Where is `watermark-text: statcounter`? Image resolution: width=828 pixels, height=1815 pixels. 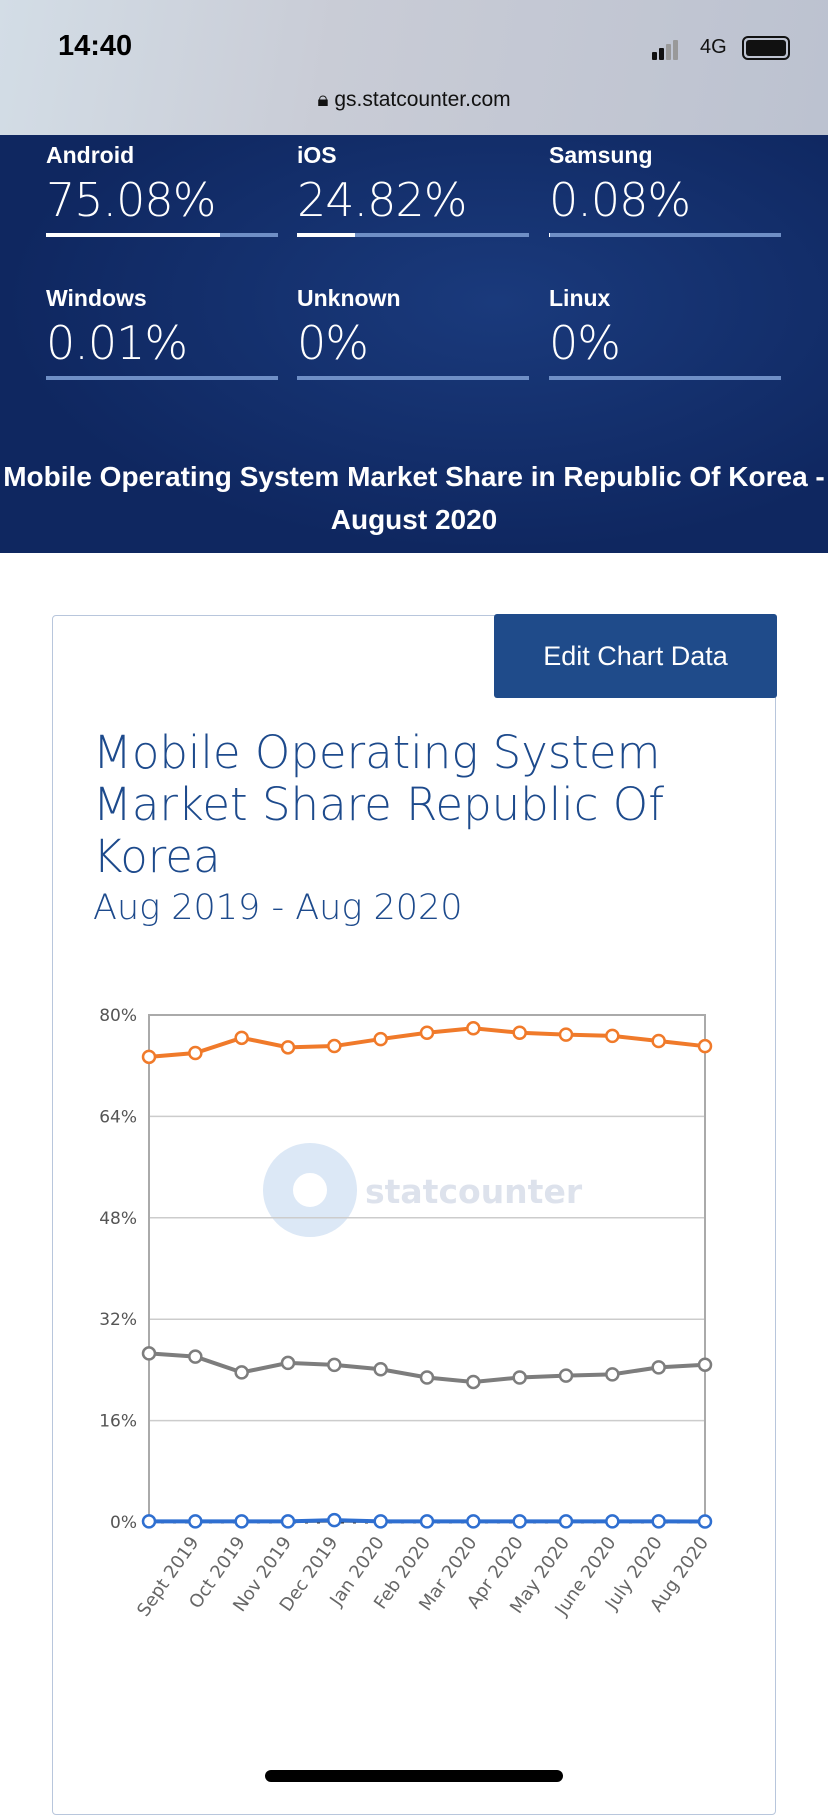
watermark-text: statcounter is located at coordinates (474, 1191).